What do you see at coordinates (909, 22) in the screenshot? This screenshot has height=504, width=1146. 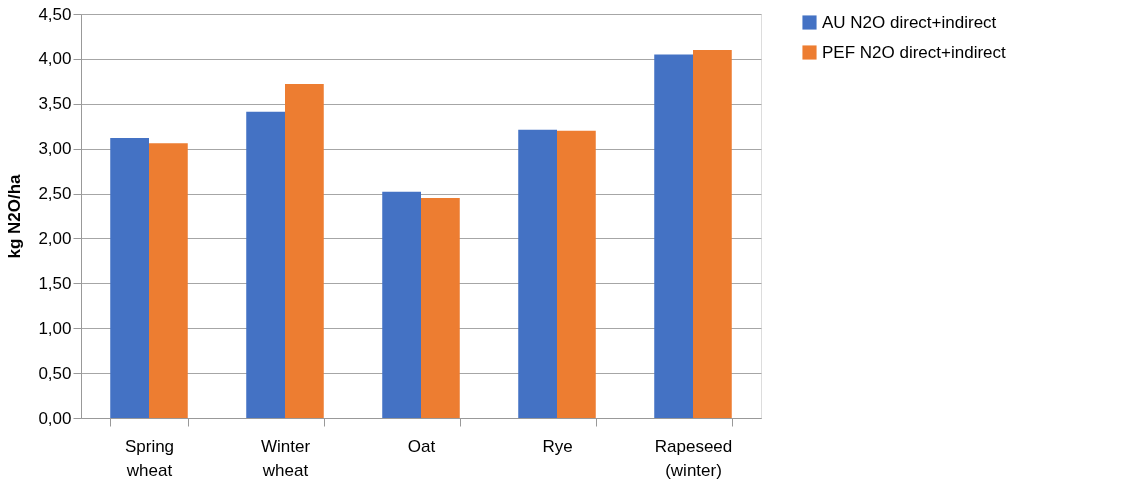 I see `legend-label: AU N2O direct+indirect` at bounding box center [909, 22].